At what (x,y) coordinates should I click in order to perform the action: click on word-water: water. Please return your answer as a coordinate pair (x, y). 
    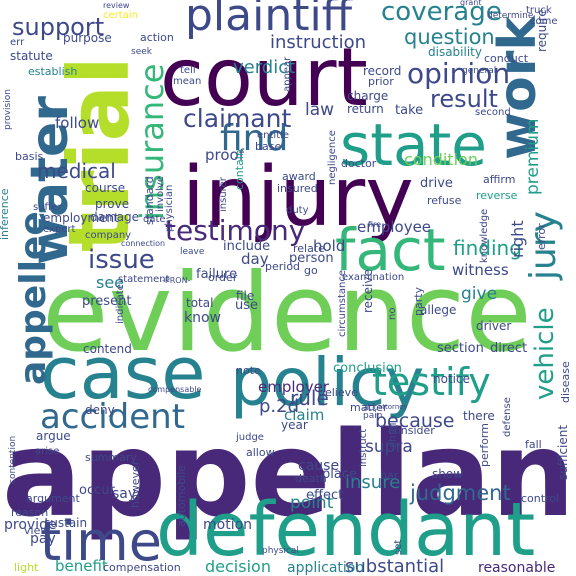
    Looking at the image, I should click on (50, 180).